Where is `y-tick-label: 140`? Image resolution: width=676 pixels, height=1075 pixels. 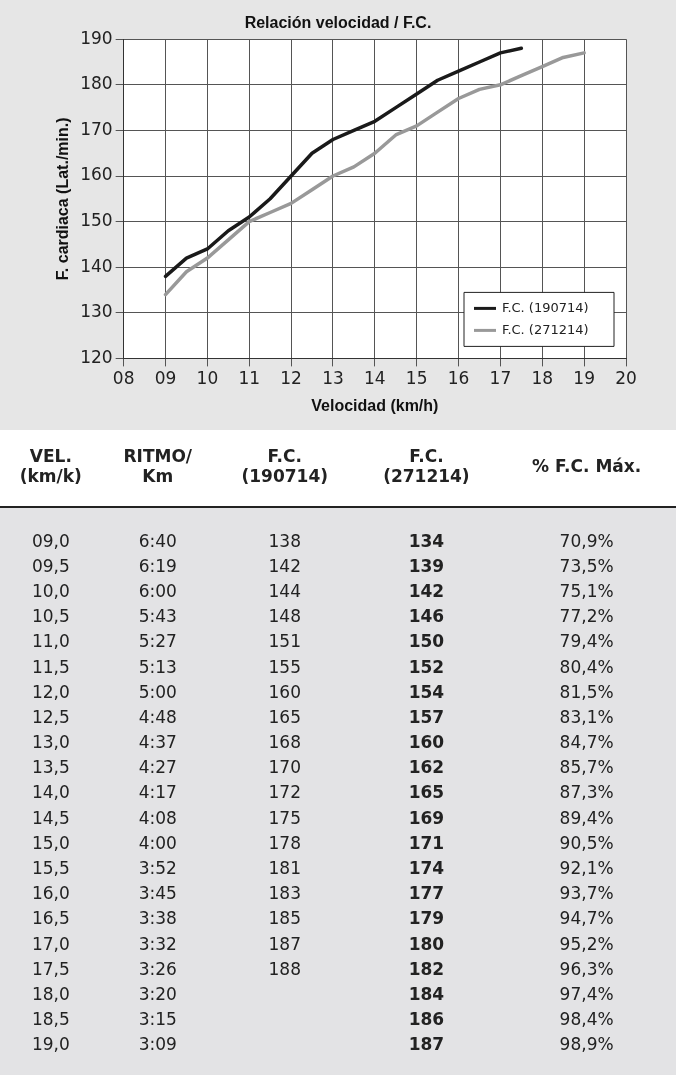 y-tick-label: 140 is located at coordinates (96, 265).